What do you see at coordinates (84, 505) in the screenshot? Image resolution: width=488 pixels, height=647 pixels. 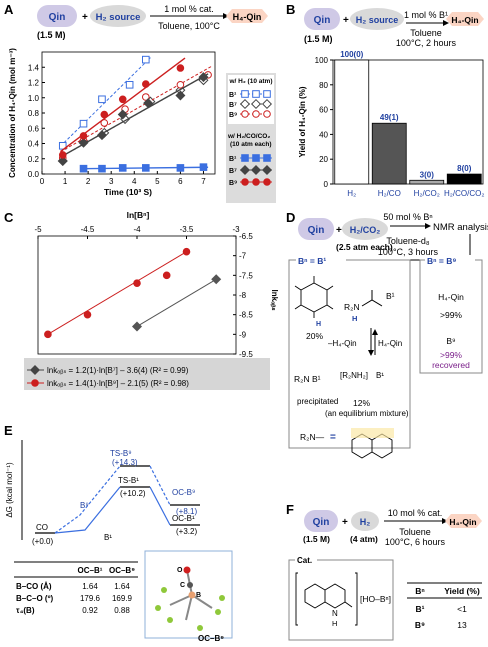 I see `e-b9: B⁹` at bounding box center [84, 505].